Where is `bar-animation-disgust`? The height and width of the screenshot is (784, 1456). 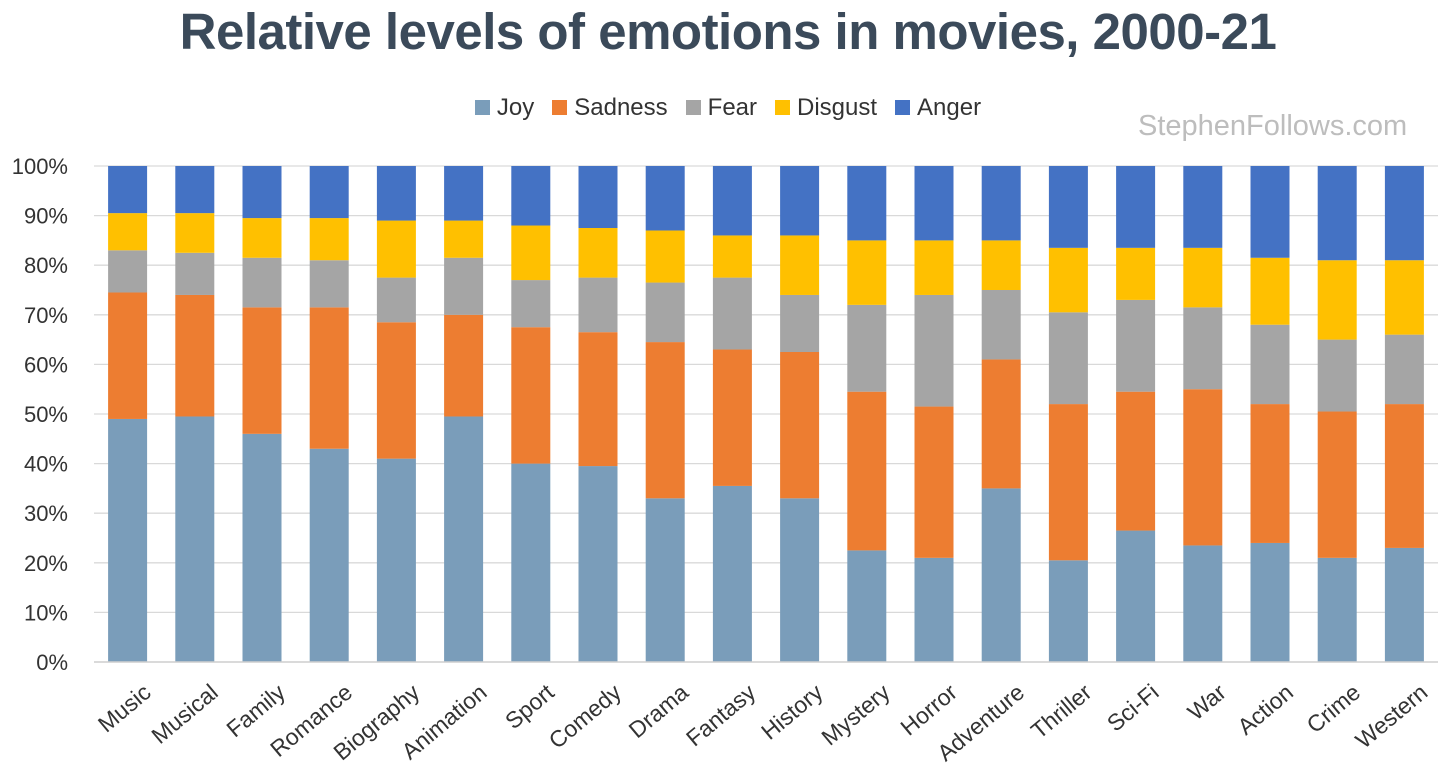 bar-animation-disgust is located at coordinates (464, 239).